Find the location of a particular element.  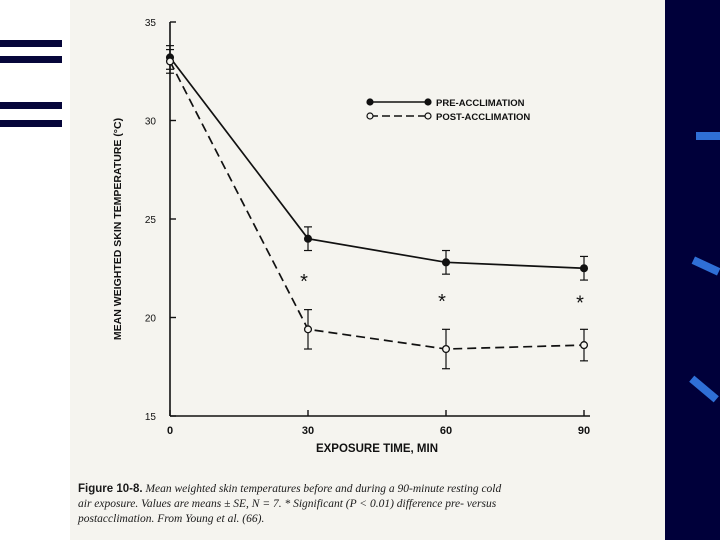

y-tick-label: 25 is located at coordinates (151, 220).